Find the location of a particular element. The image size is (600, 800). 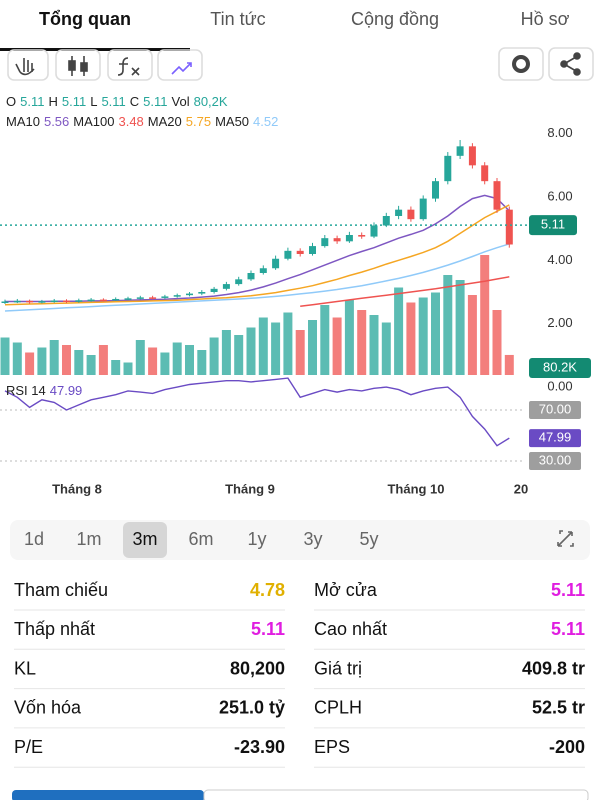

stat-value: 251.0 tỷ is located at coordinates (252, 708).